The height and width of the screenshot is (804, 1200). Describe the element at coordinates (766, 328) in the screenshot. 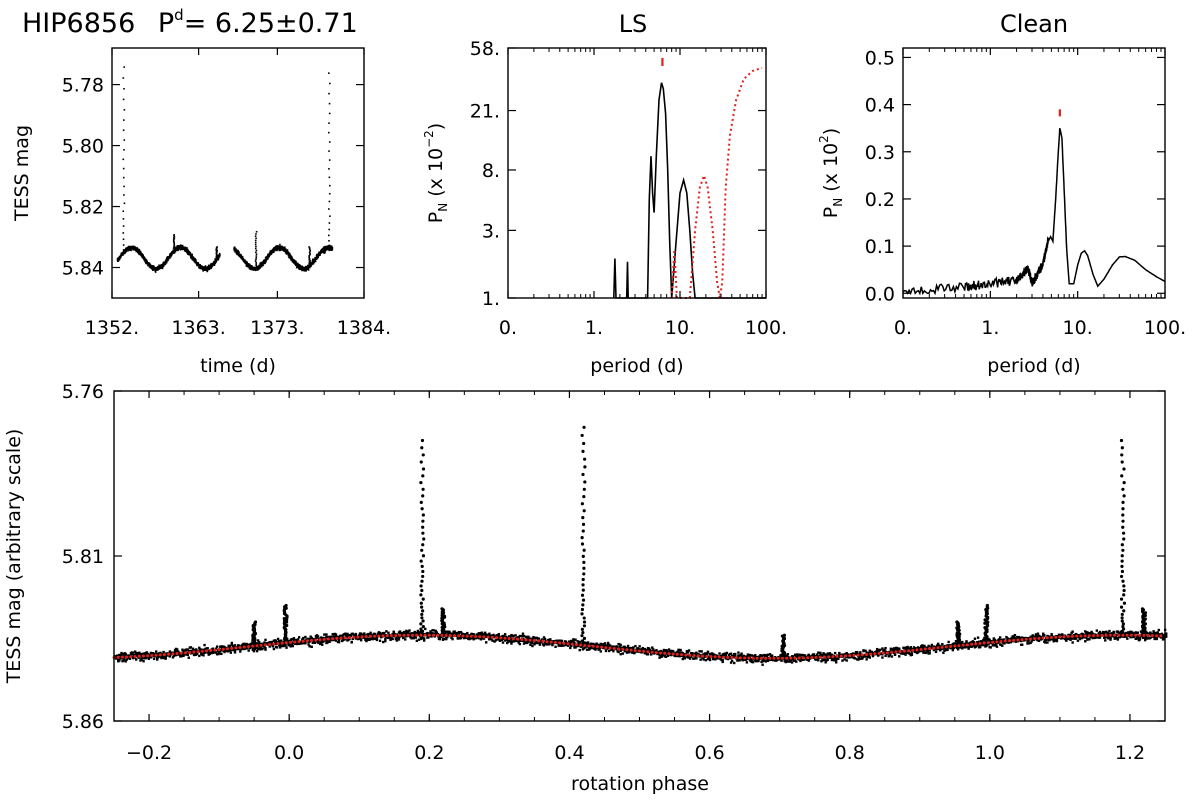

I see `ls-xtick-label: 100.` at that location.